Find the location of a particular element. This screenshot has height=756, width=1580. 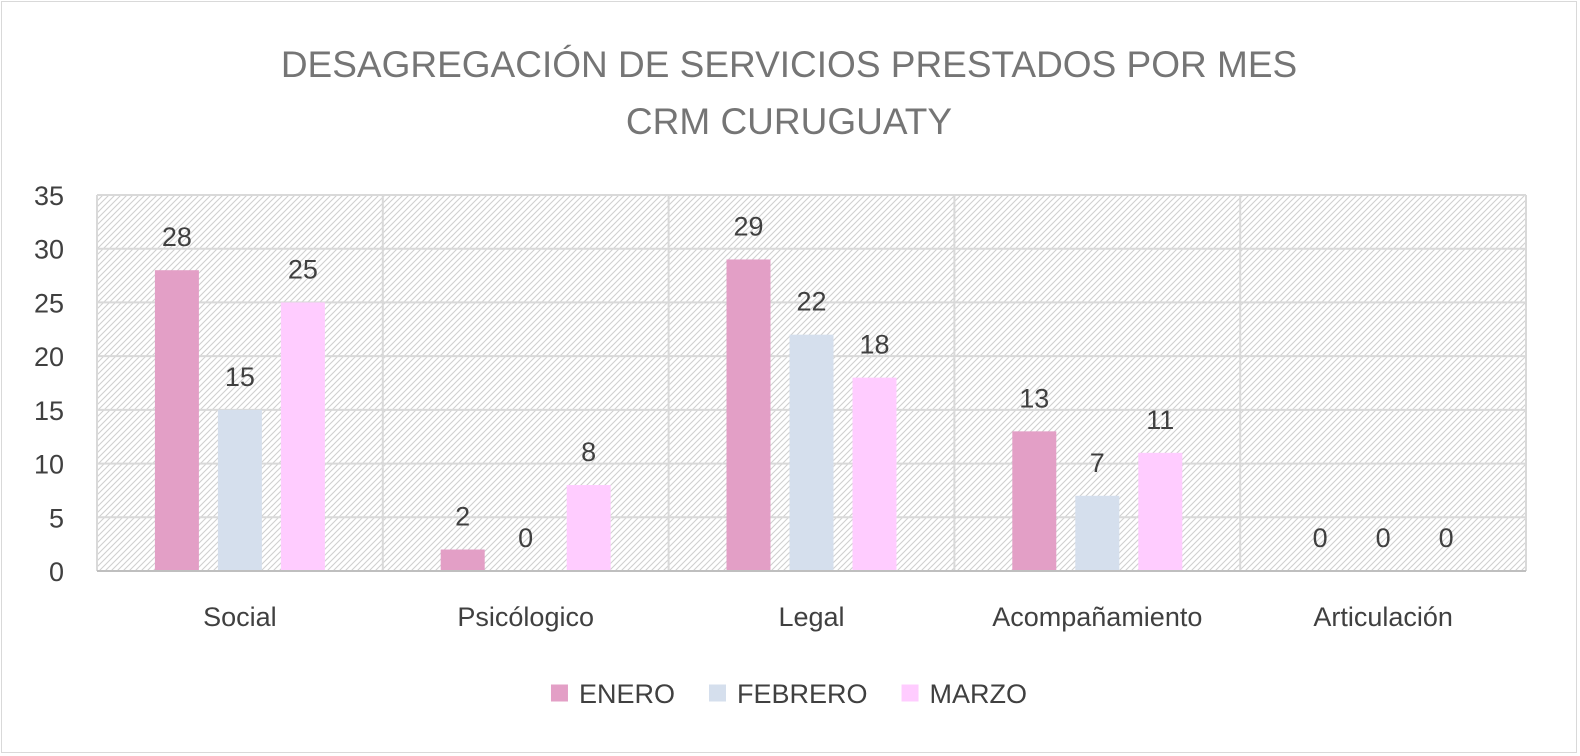

data-label: 15 is located at coordinates (240, 377).